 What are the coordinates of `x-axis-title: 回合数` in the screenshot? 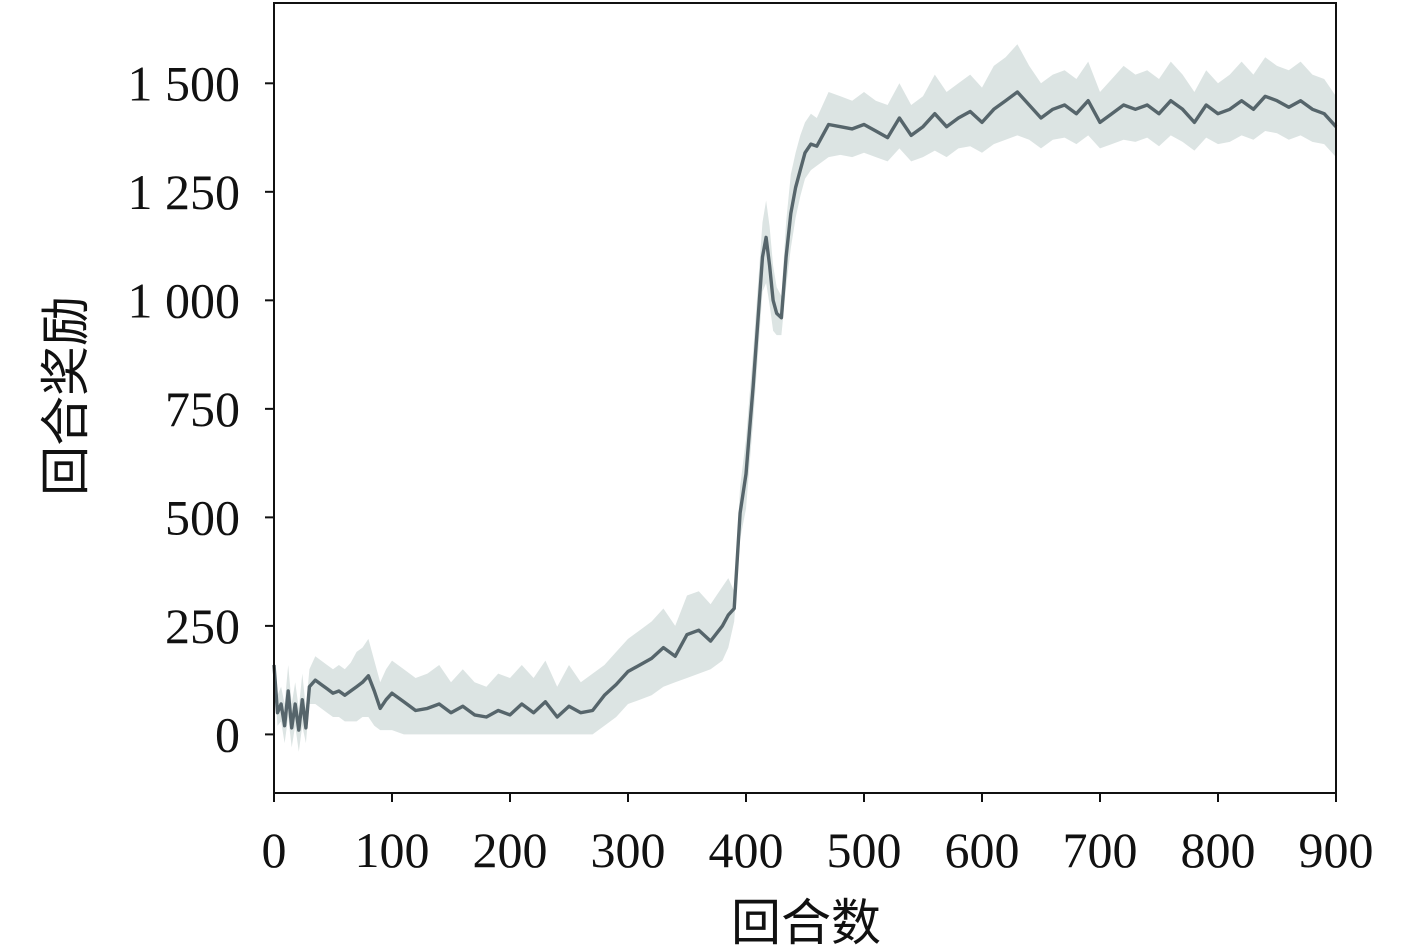 It's located at (806, 922).